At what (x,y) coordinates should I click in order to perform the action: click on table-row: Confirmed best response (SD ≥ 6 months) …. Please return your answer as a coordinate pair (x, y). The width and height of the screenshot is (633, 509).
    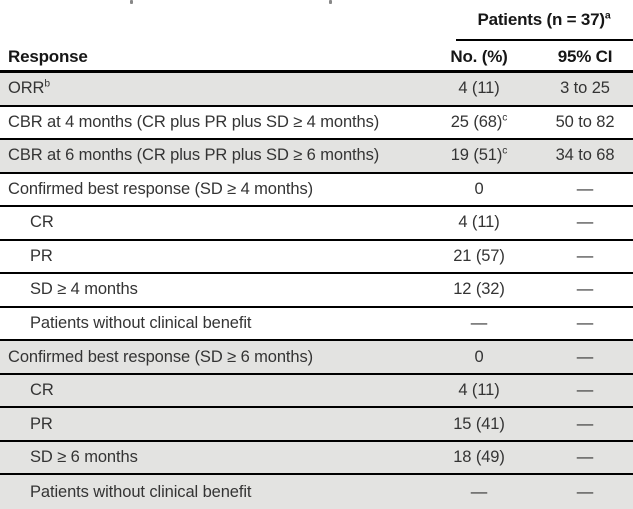
    Looking at the image, I should click on (316, 358).